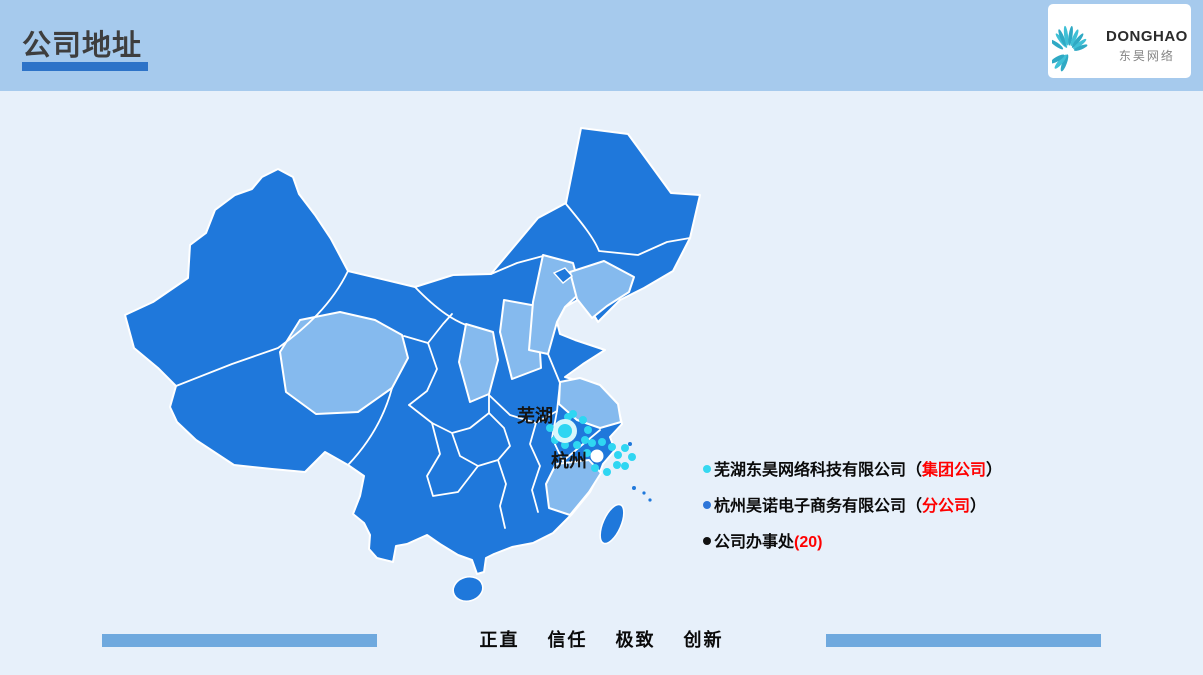  I want to click on decor-bar-right, so click(963, 640).